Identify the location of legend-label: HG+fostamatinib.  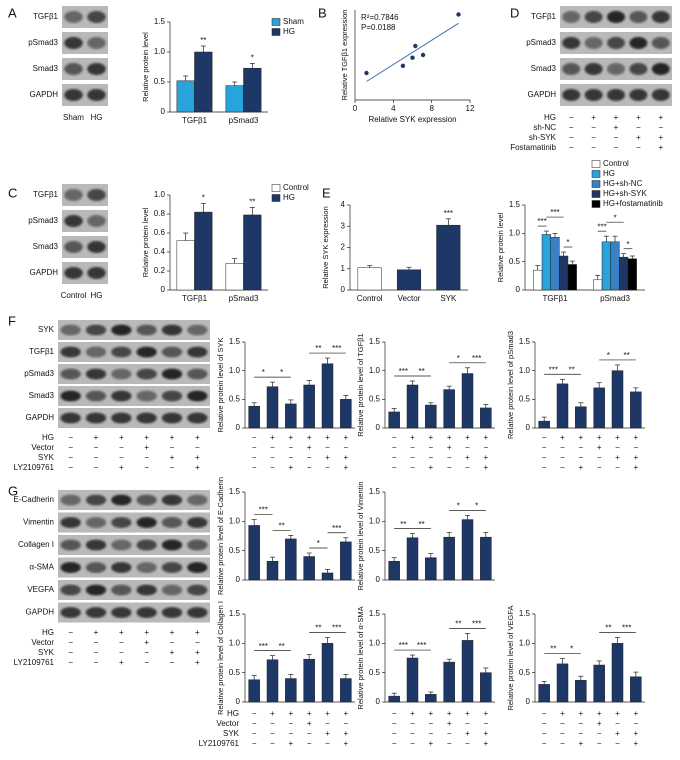
(633, 203).